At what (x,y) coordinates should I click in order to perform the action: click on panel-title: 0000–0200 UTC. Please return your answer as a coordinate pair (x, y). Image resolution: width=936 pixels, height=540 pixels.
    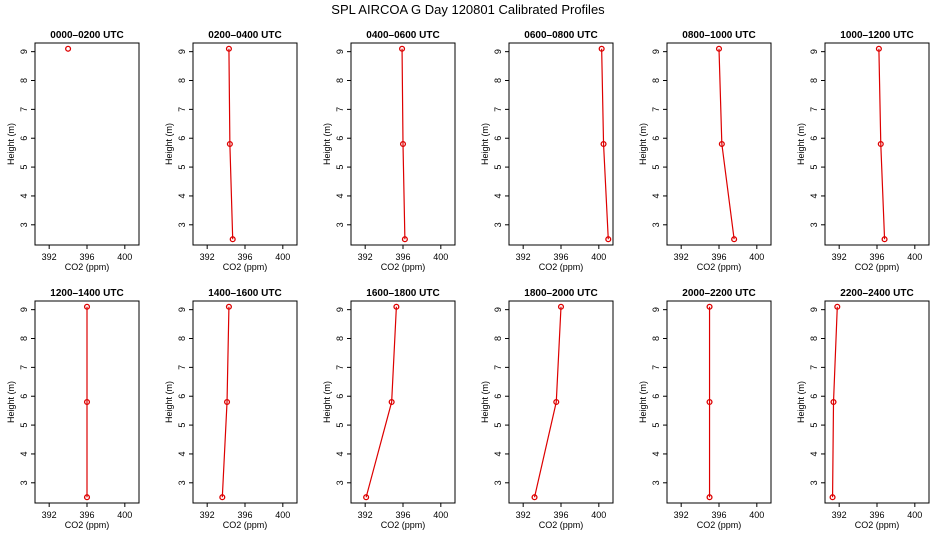
    Looking at the image, I should click on (86, 35).